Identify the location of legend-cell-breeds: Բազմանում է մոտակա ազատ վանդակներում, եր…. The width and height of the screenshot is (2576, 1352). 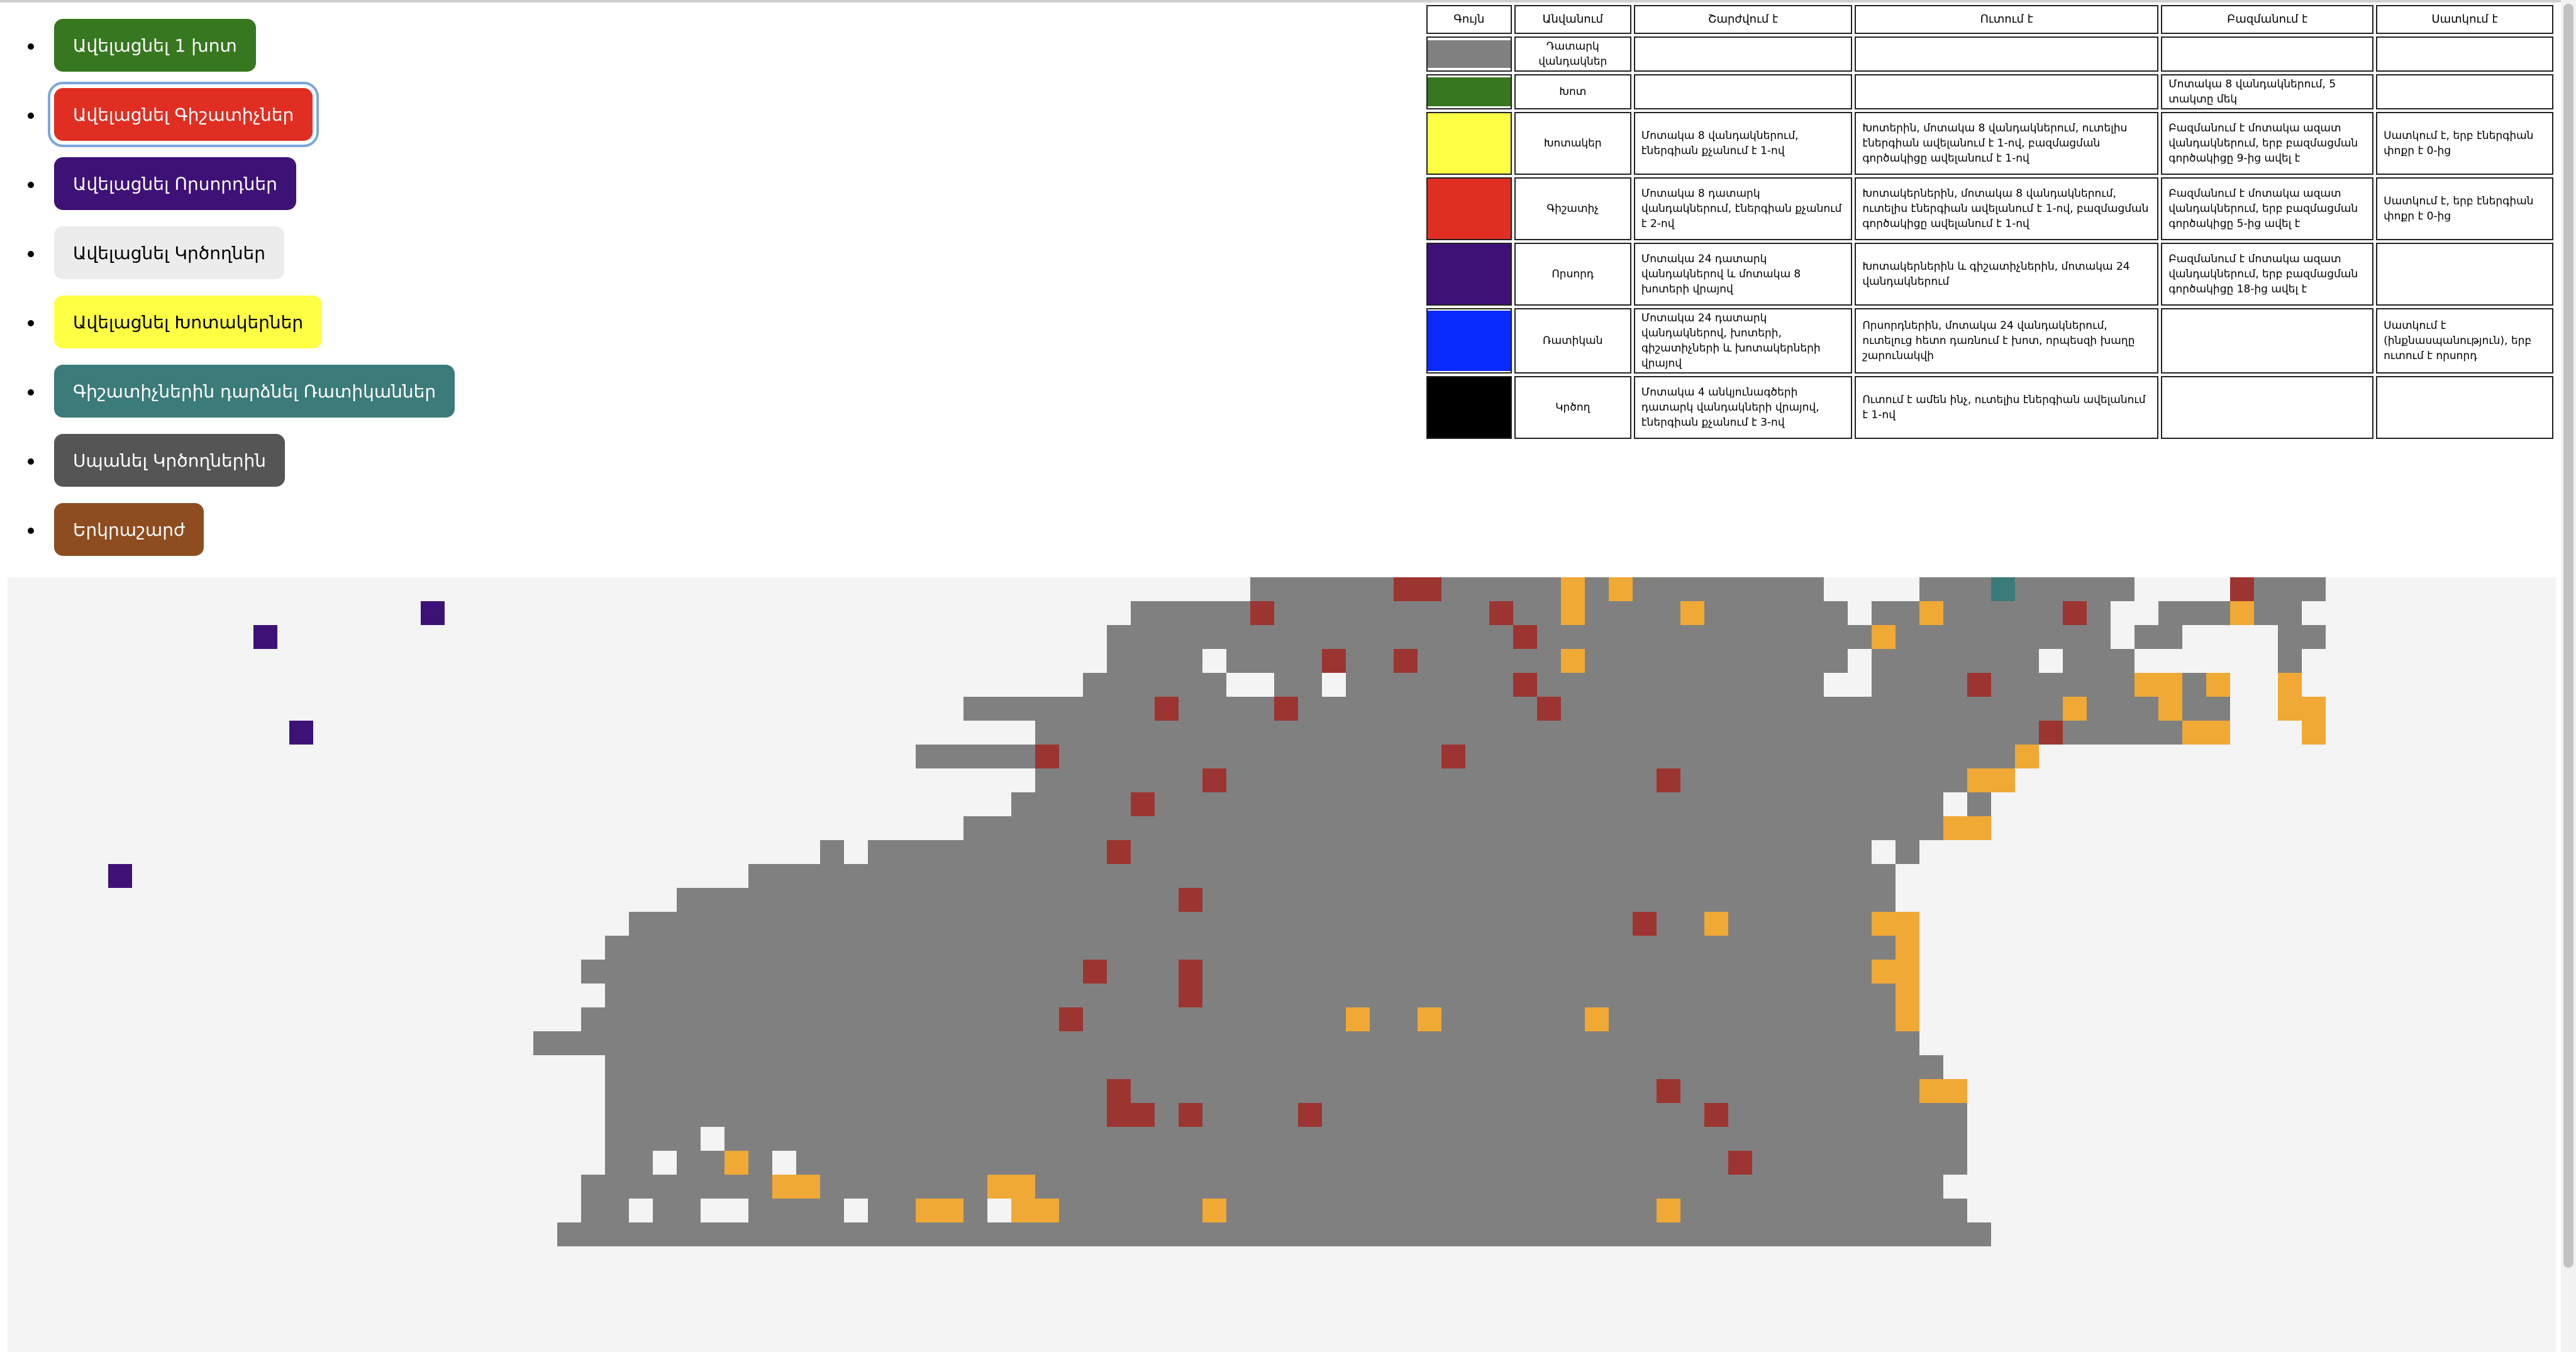
(2267, 274).